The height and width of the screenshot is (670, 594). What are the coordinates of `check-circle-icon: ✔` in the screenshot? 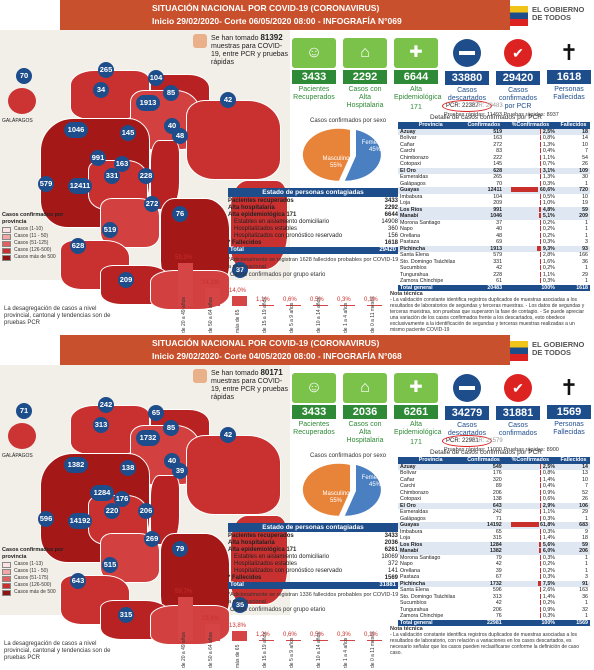 It's located at (518, 53).